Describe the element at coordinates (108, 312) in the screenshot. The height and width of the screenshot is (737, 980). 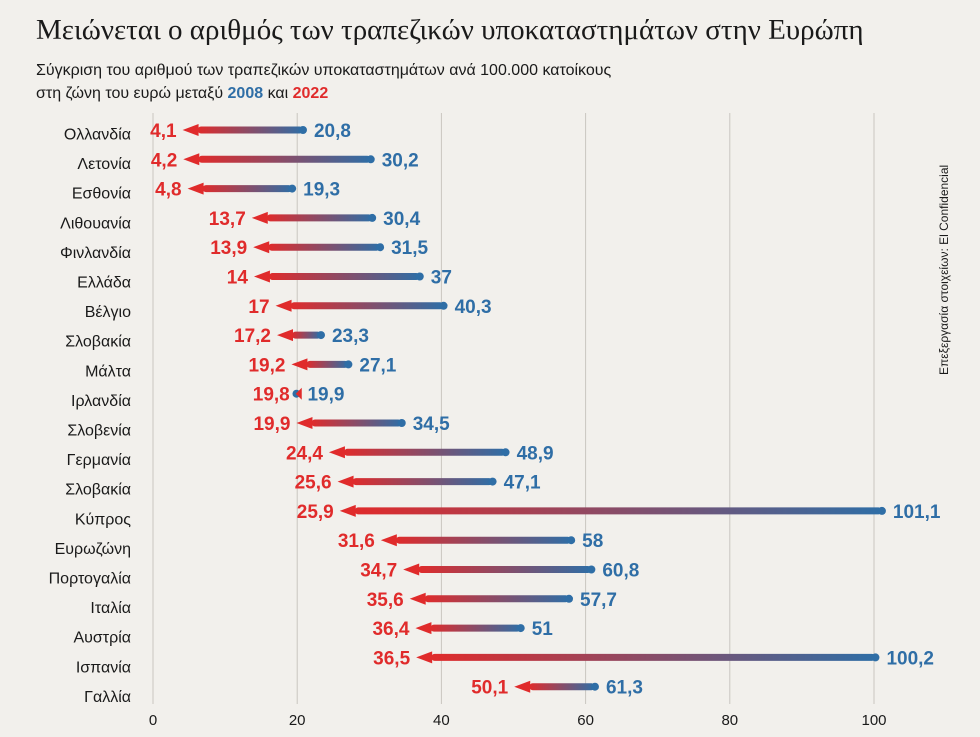
I see `category-label: Βέλγιο` at that location.